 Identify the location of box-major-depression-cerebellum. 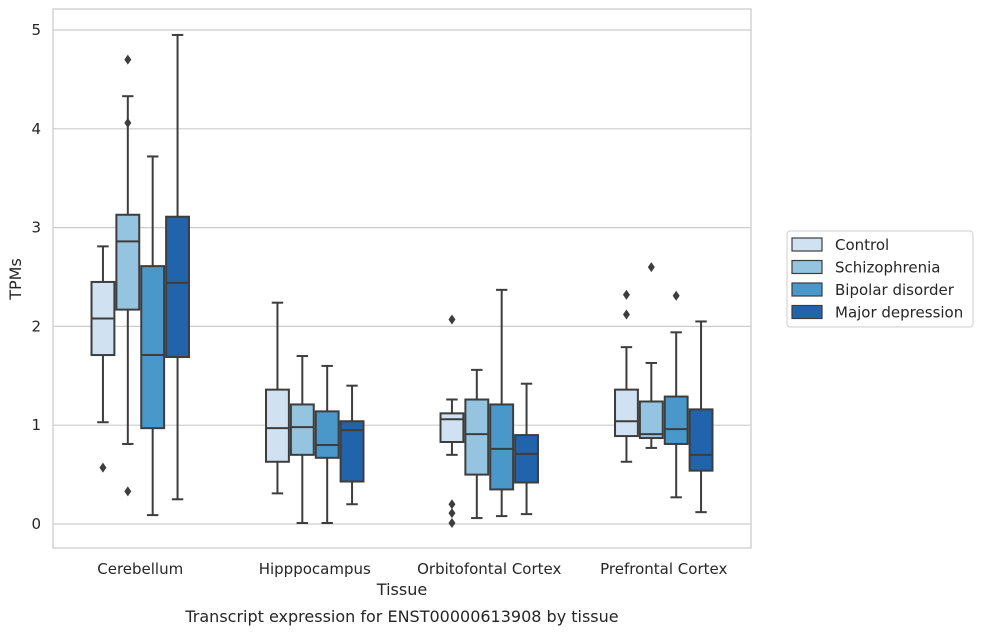
(177, 267).